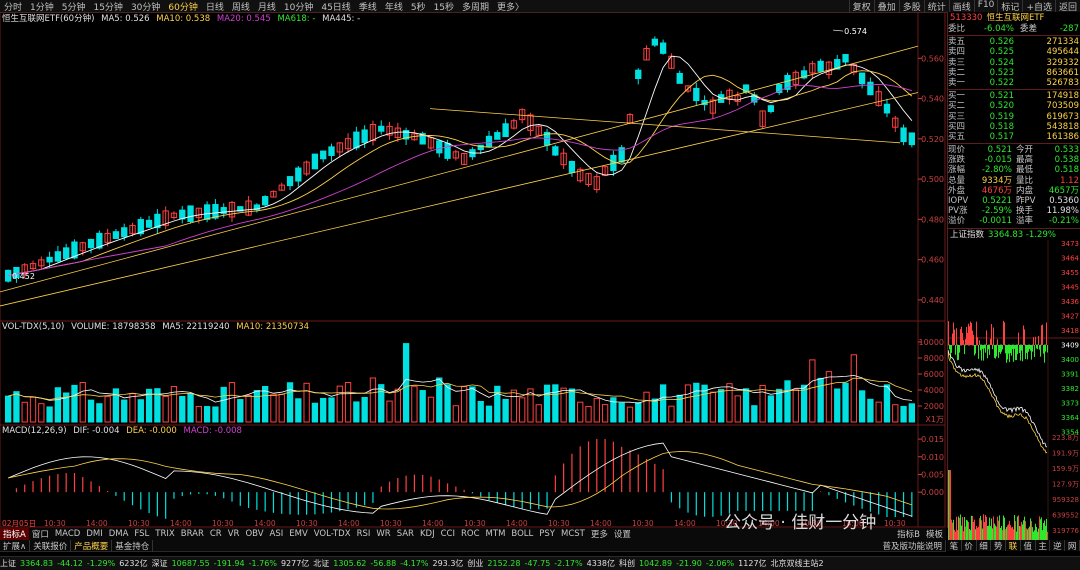 This screenshot has height=570, width=1080. I want to click on stat-label: 溢率, so click(1025, 221).